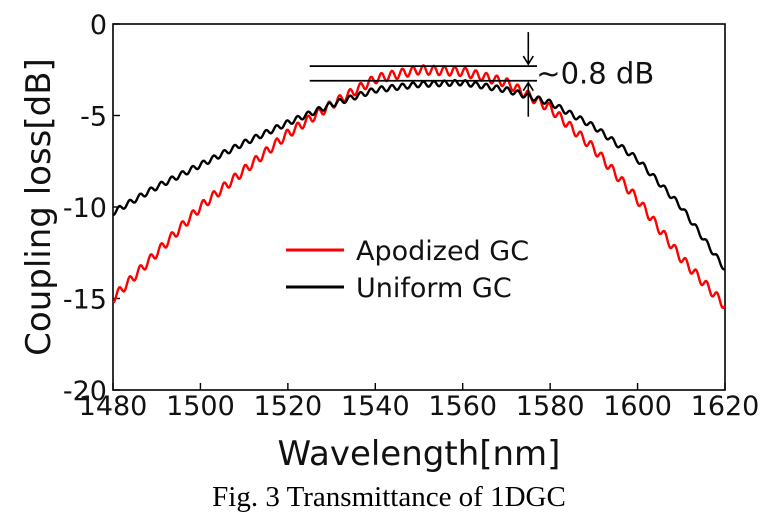 This screenshot has width=776, height=519. I want to click on x-tick-label-1520: 1520, so click(287, 406).